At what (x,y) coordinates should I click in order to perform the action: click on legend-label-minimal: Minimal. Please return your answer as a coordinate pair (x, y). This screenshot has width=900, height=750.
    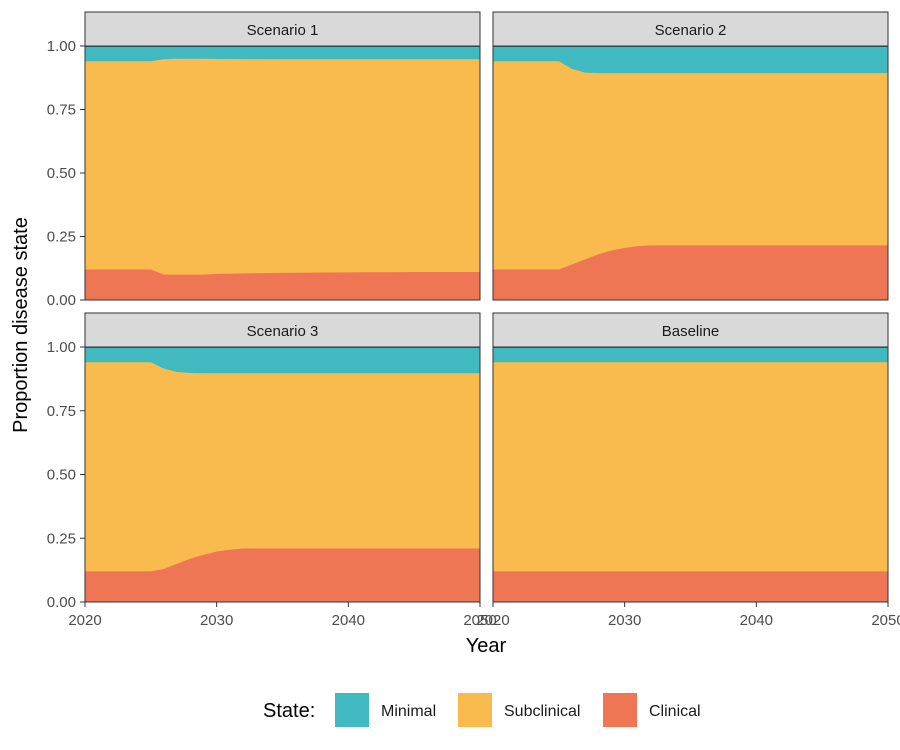
    Looking at the image, I should click on (408, 711).